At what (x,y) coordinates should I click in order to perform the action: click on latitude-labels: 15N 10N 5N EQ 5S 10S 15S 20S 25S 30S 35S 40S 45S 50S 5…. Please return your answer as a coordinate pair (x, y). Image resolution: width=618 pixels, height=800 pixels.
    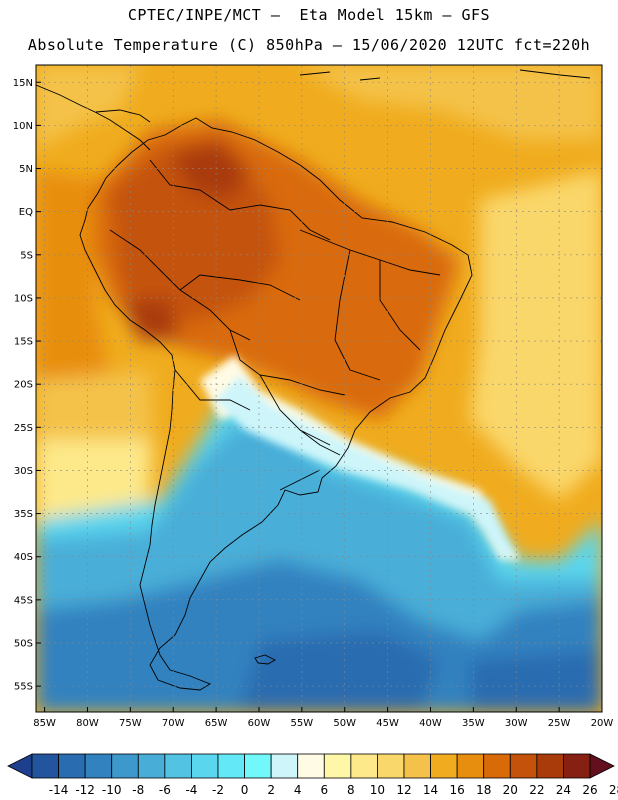
    Looking at the image, I should click on (27, 385).